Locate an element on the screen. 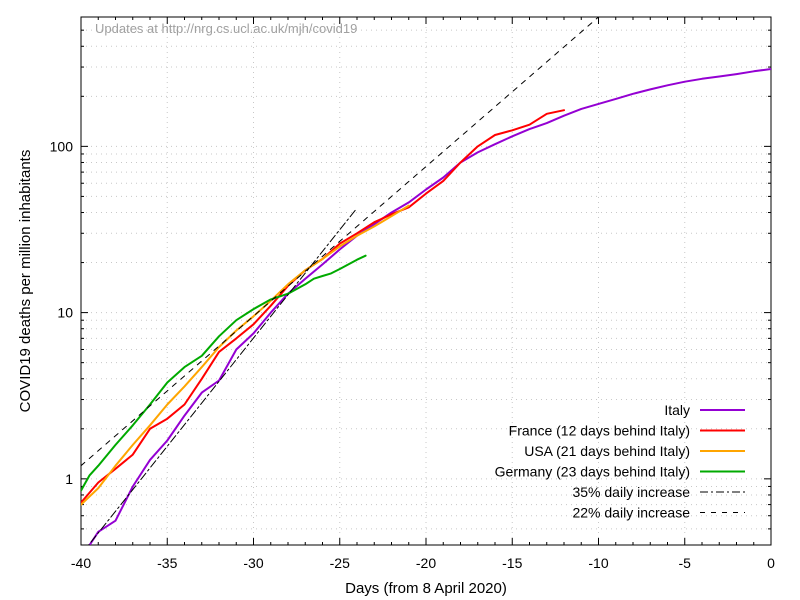 This screenshot has height=600, width=800. x-tick-label: -20 is located at coordinates (426, 563).